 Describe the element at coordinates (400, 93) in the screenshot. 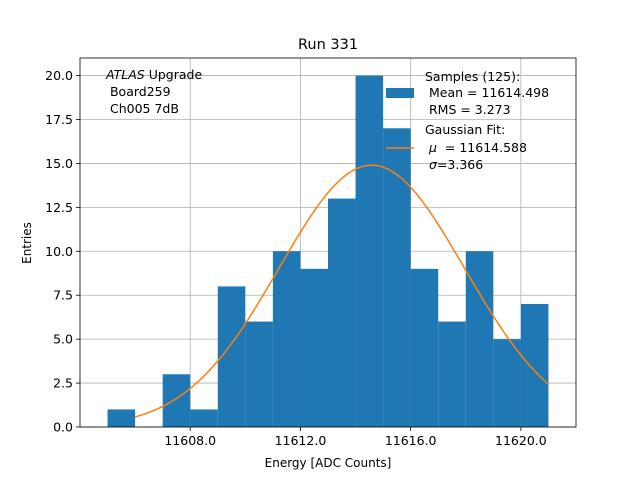

I see `legend-hist-swatch` at that location.